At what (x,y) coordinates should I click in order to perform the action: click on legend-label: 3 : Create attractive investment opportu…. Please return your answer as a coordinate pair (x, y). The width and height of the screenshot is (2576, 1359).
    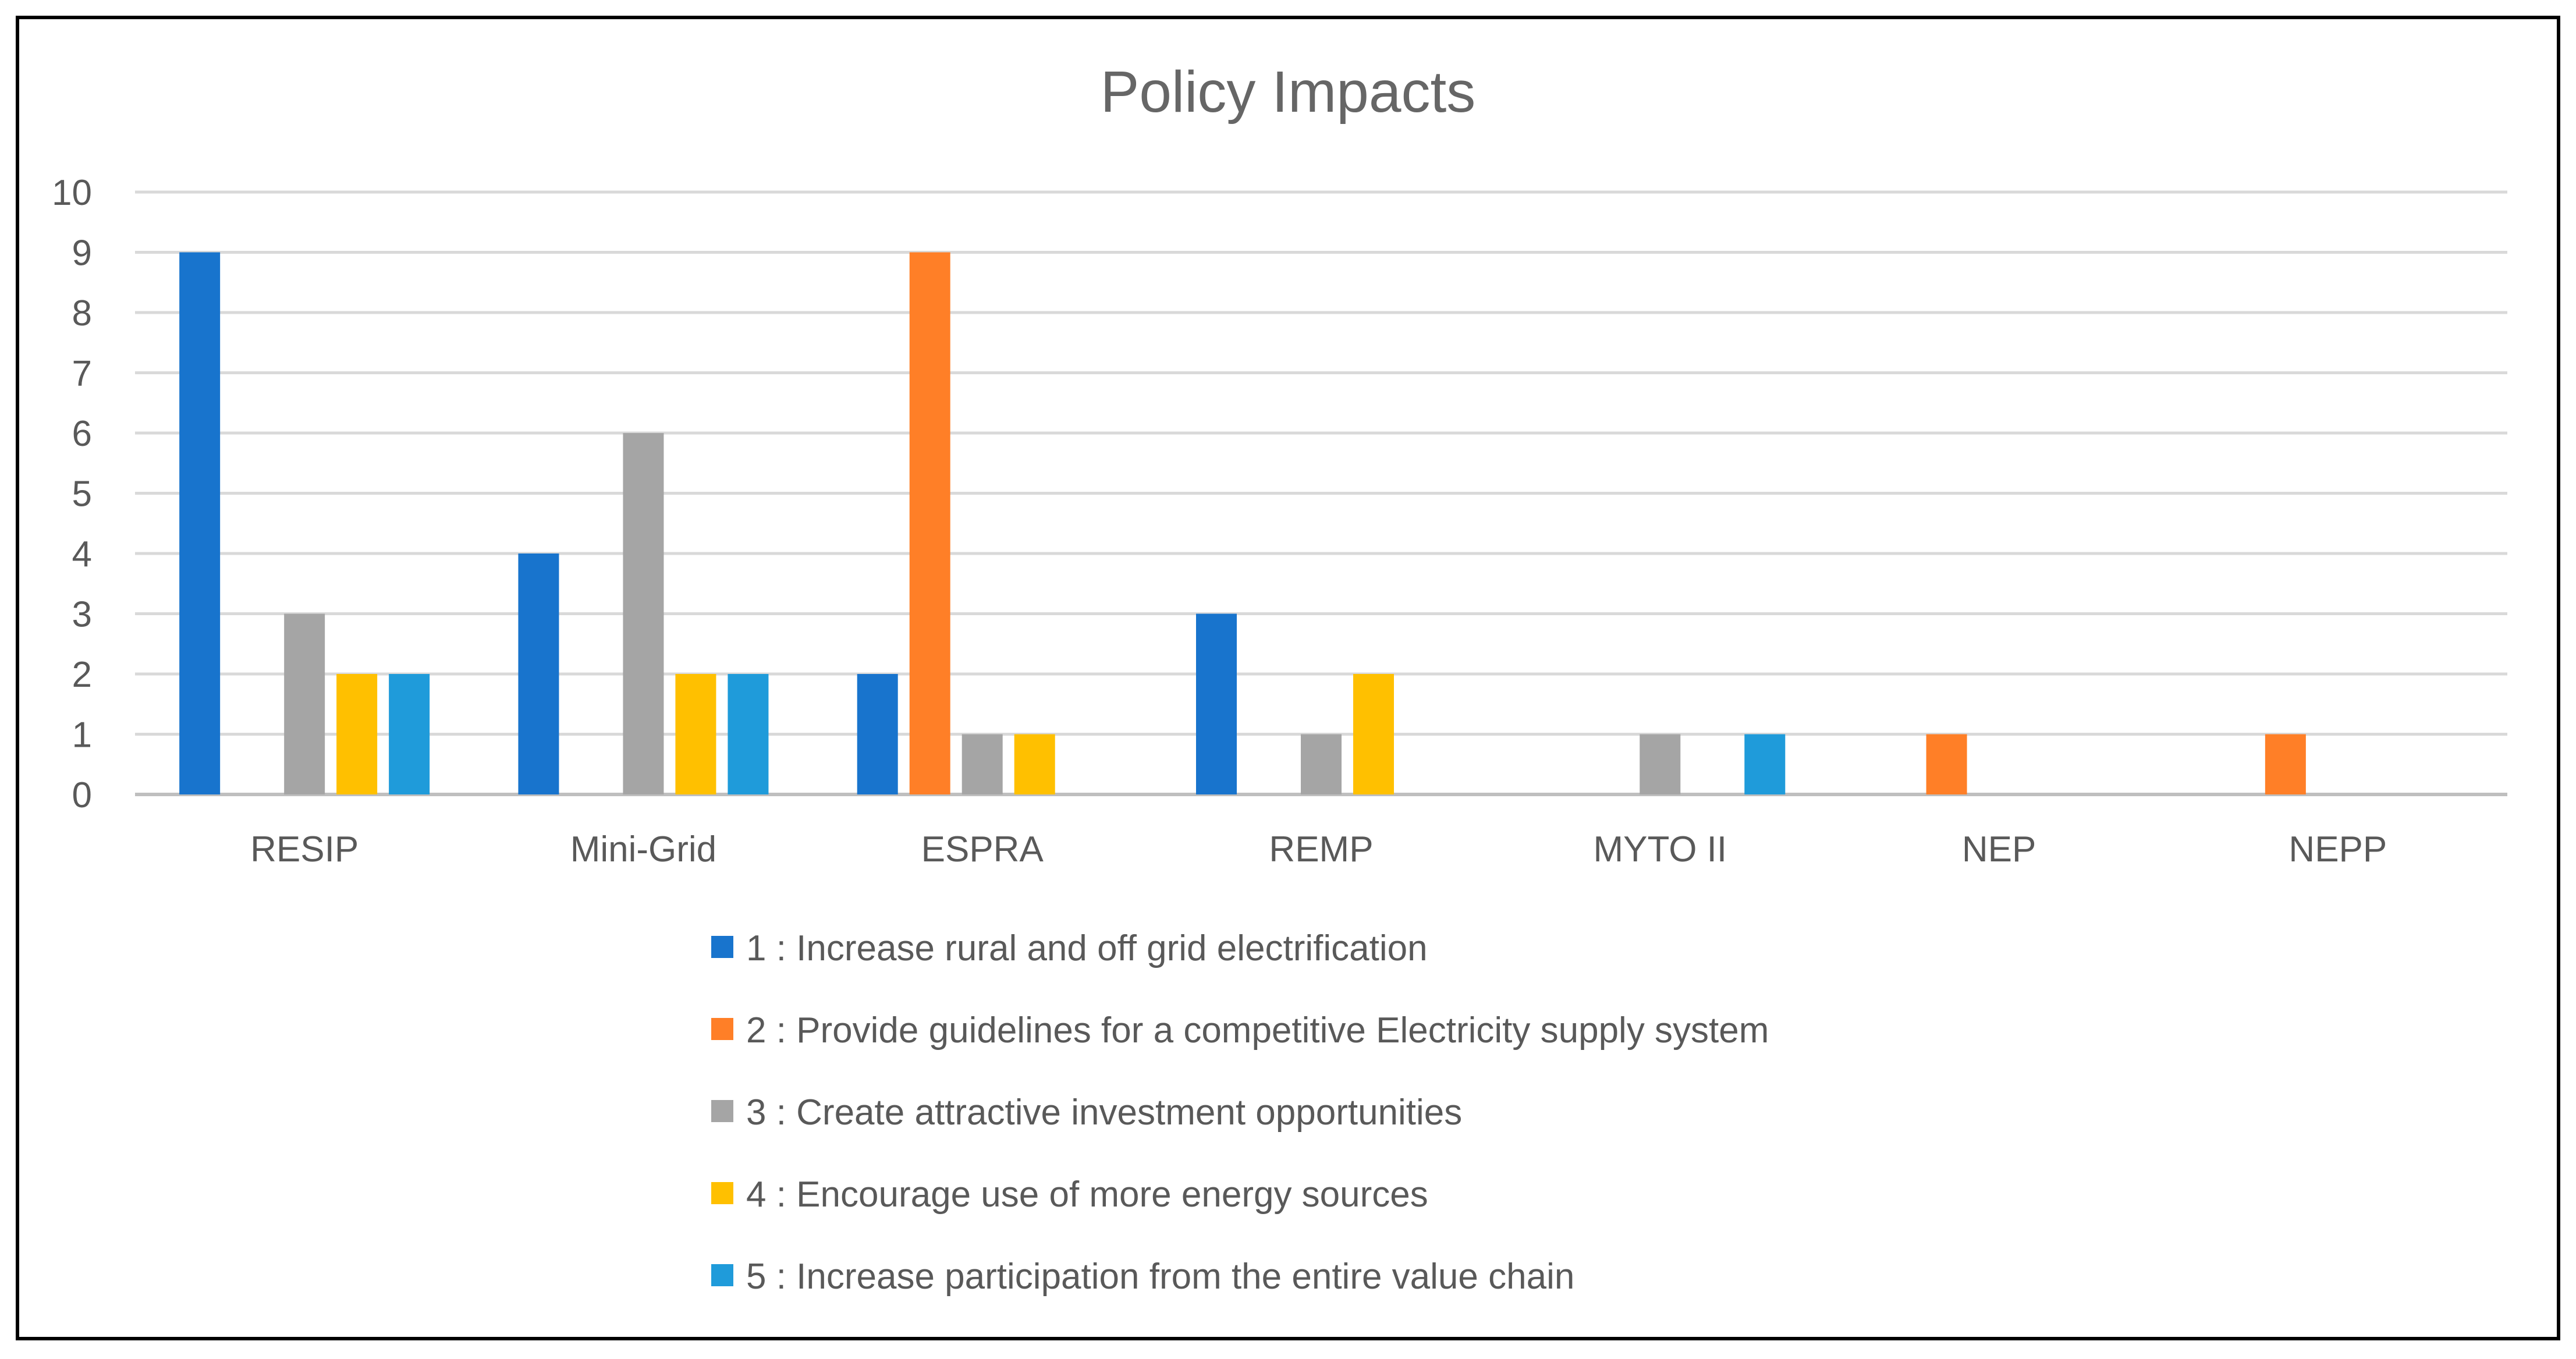
    Looking at the image, I should click on (1104, 1112).